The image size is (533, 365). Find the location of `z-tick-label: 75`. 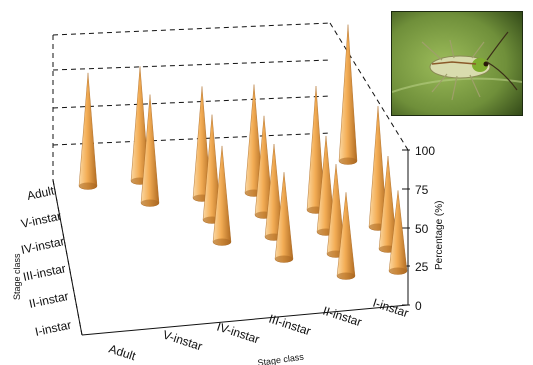

z-tick-label: 75 is located at coordinates (422, 190).